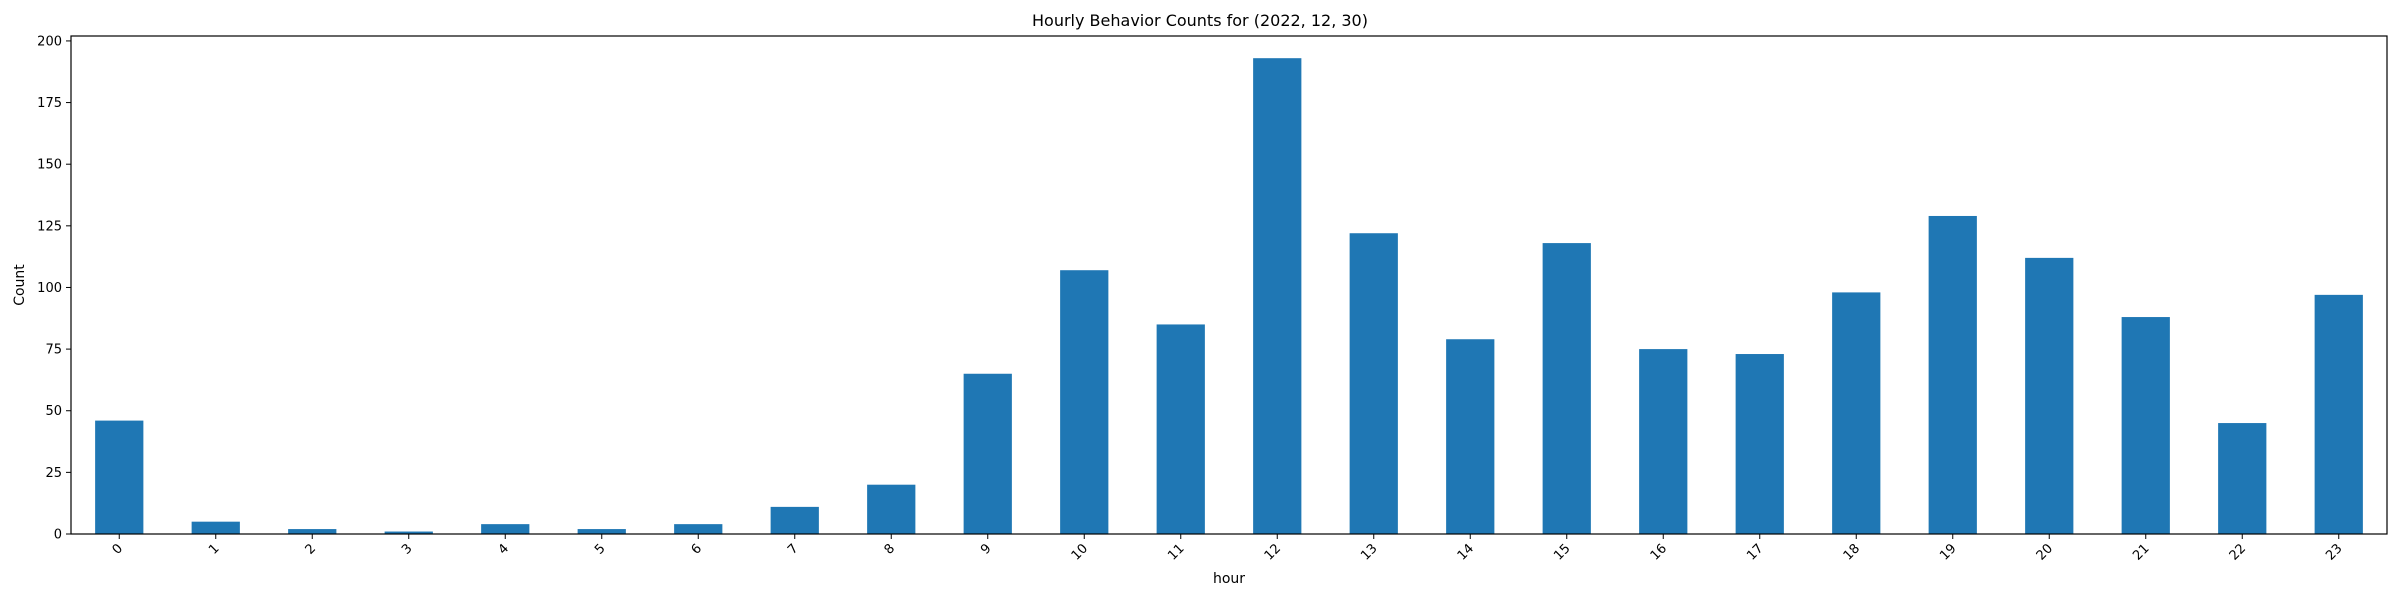  I want to click on x-tick-label: 16, so click(1659, 552).